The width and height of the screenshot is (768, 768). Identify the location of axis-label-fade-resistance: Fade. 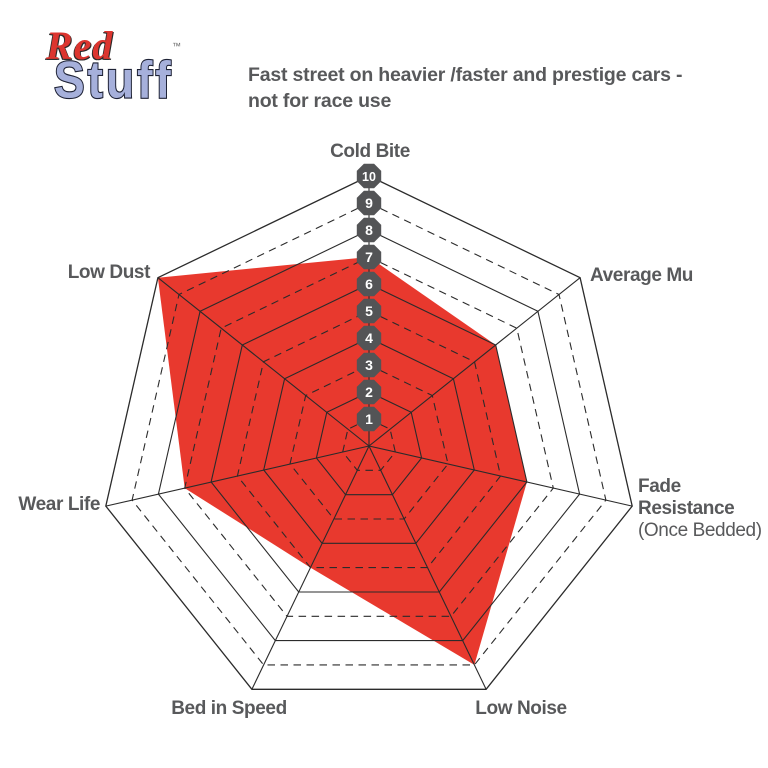
(659, 486).